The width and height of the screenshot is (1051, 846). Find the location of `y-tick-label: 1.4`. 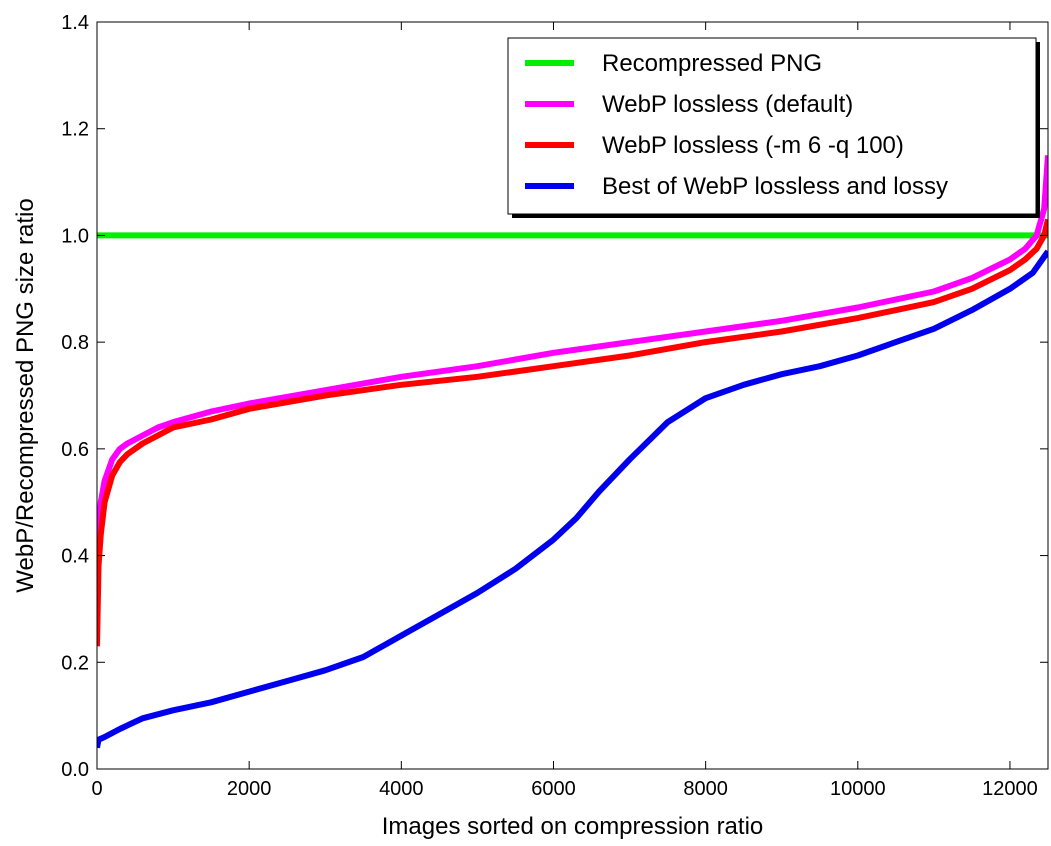

y-tick-label: 1.4 is located at coordinates (75, 23).